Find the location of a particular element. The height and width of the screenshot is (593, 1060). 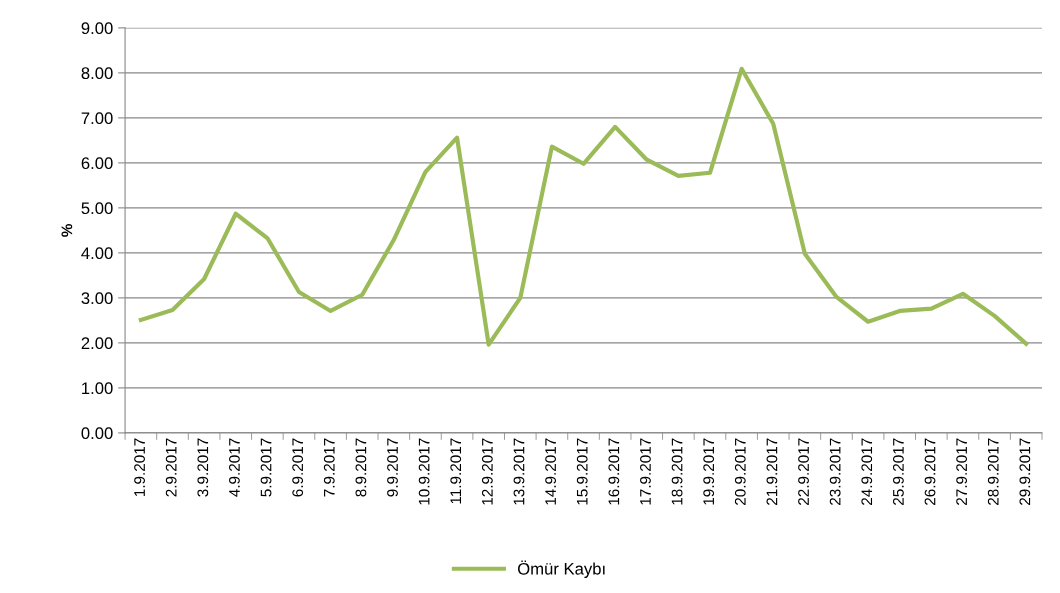

x-tick-label: 1.9.2017 is located at coordinates (139, 467).